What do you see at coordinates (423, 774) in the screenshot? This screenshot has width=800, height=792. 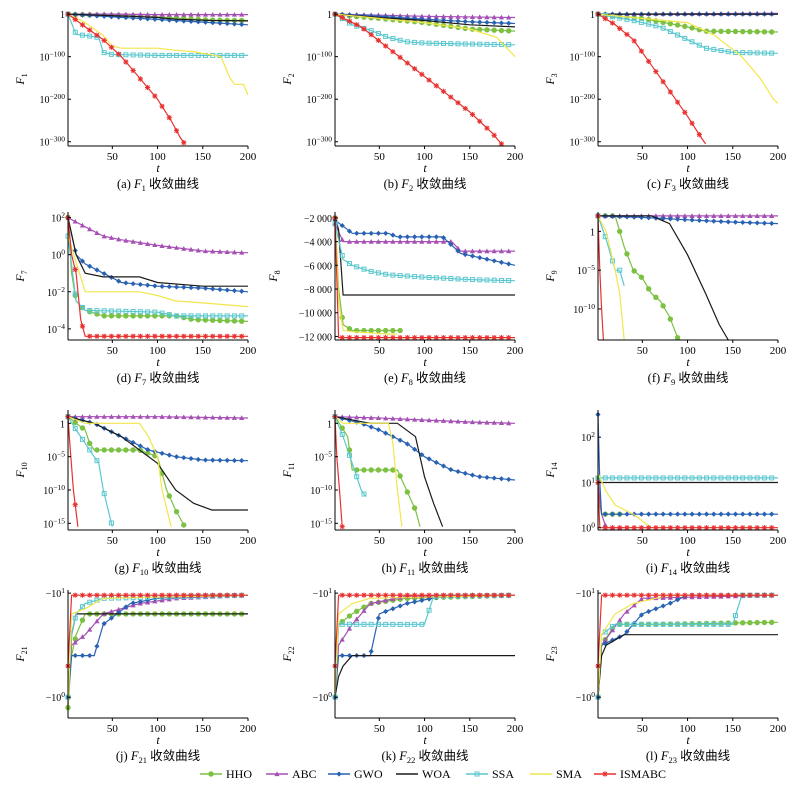 I see `legend-item-woa: WOA` at bounding box center [423, 774].